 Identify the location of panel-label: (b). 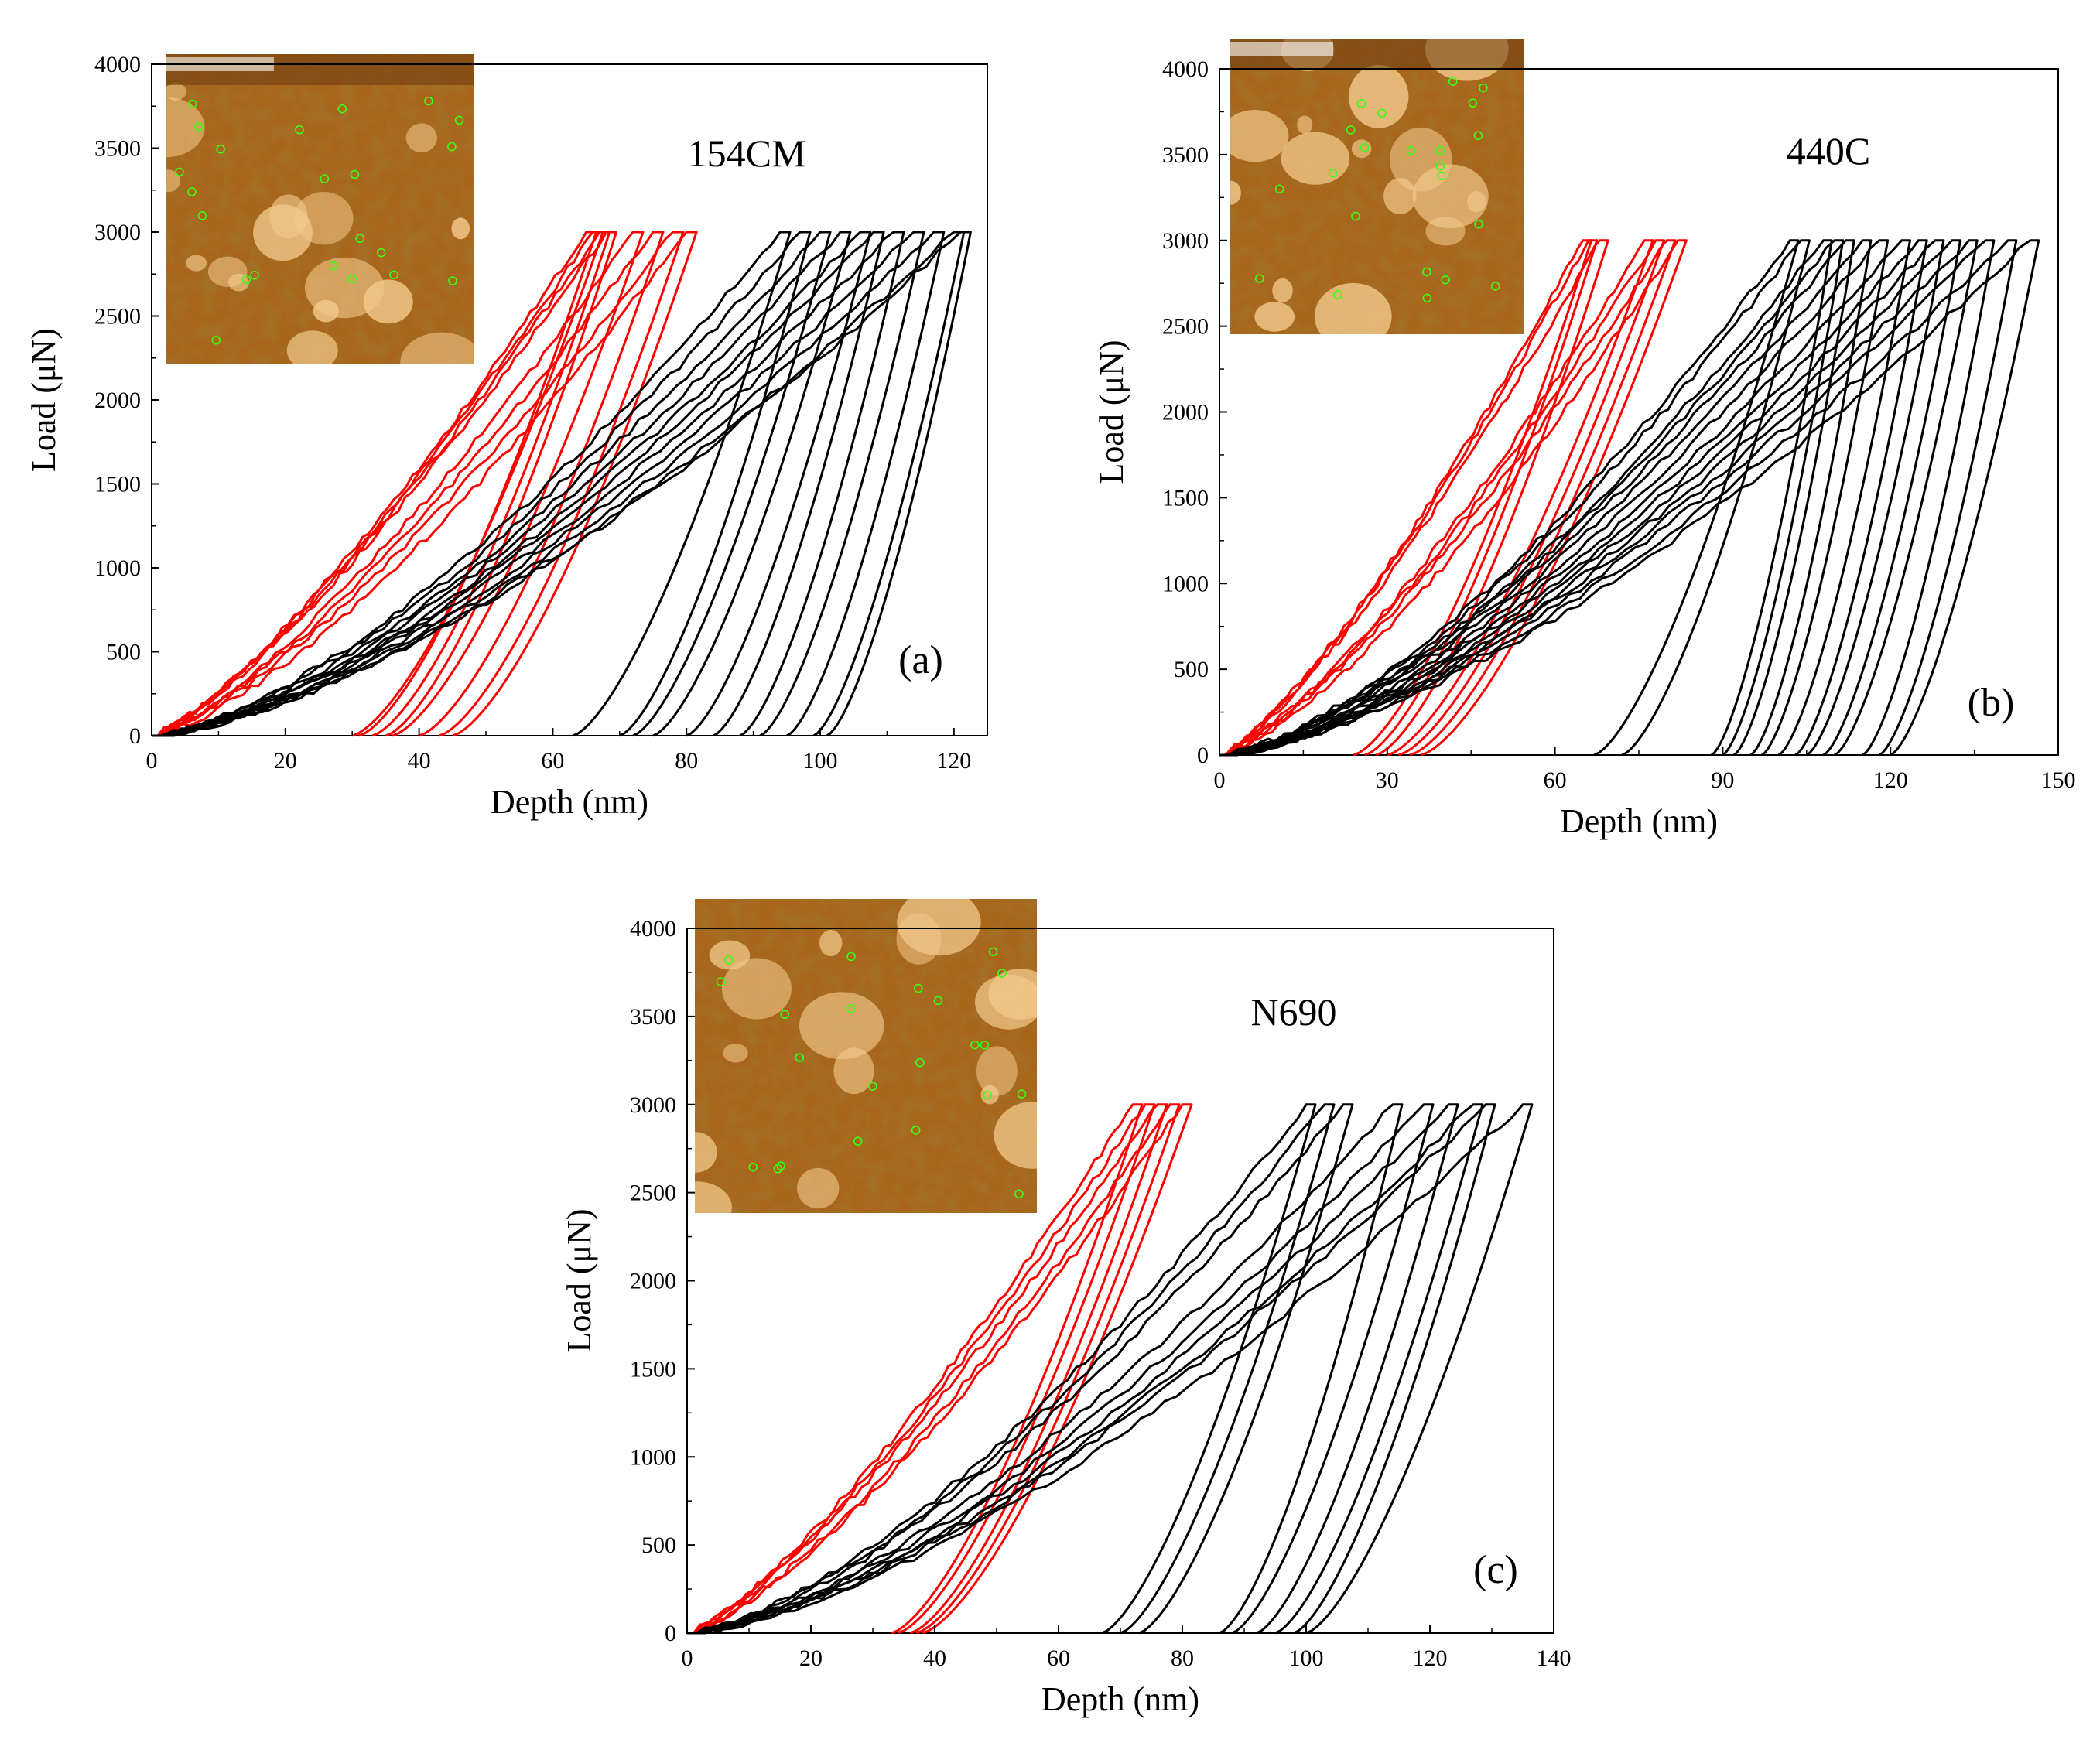
(1991, 703).